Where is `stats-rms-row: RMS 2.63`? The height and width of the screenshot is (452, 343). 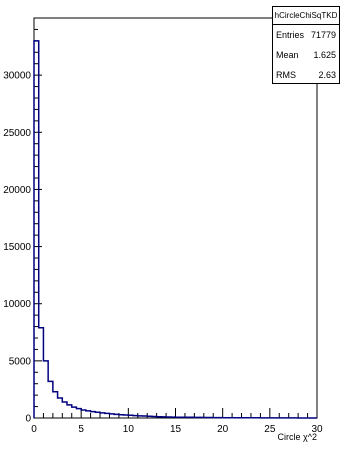 stats-rms-row: RMS 2.63 is located at coordinates (306, 75).